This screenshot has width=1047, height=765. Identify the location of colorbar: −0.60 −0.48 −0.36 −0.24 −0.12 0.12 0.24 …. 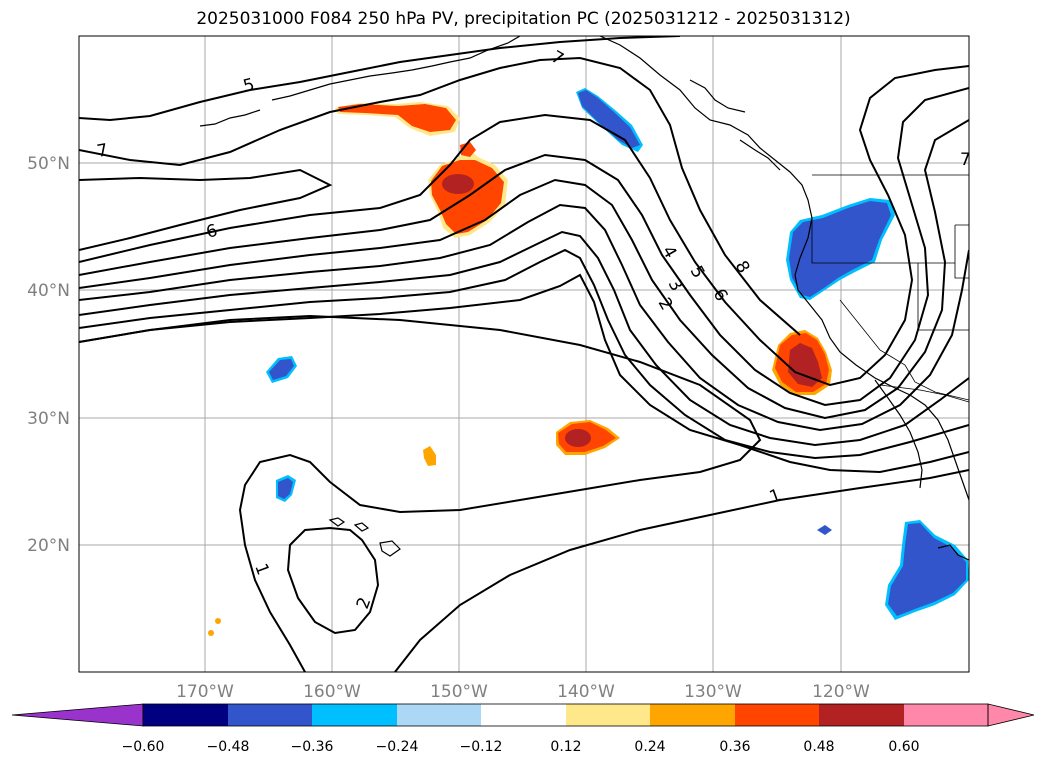
(523, 729).